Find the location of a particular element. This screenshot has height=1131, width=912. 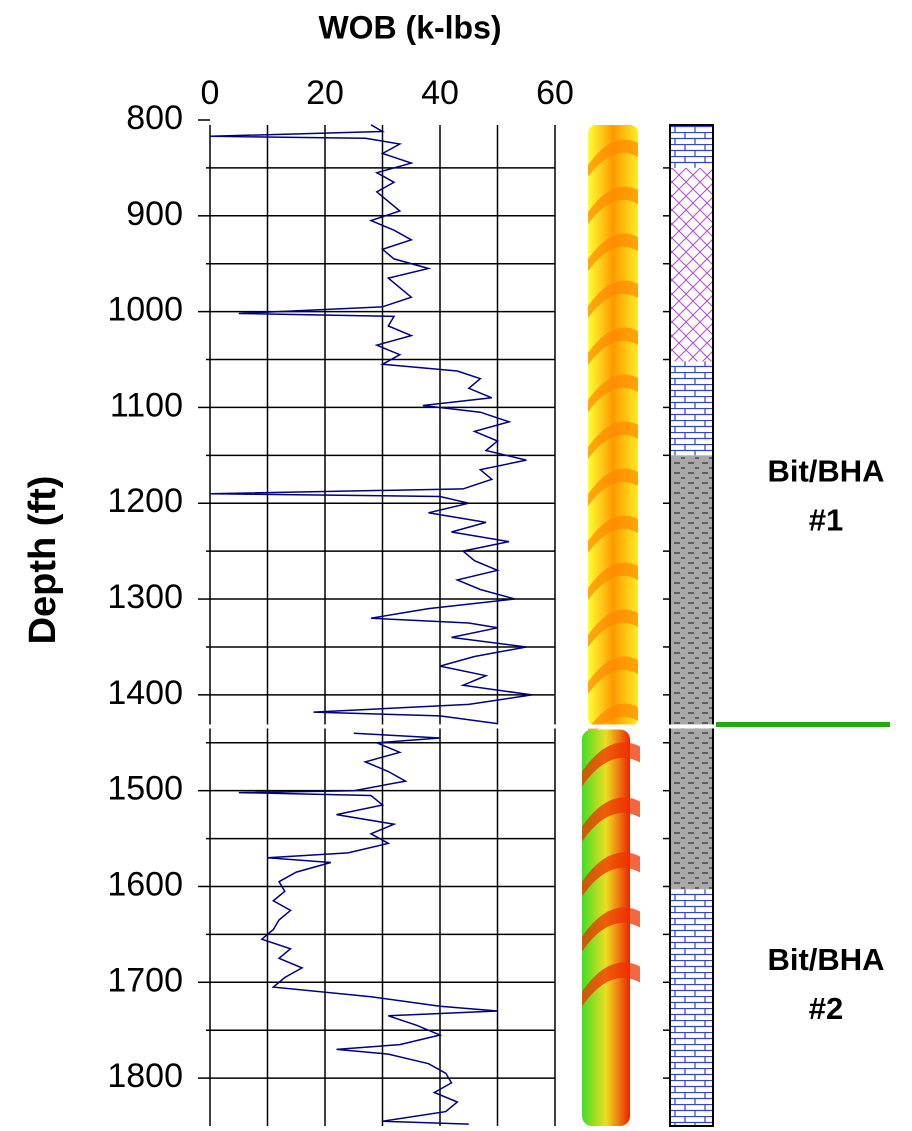

bit-change-gap is located at coordinates (460, 726).